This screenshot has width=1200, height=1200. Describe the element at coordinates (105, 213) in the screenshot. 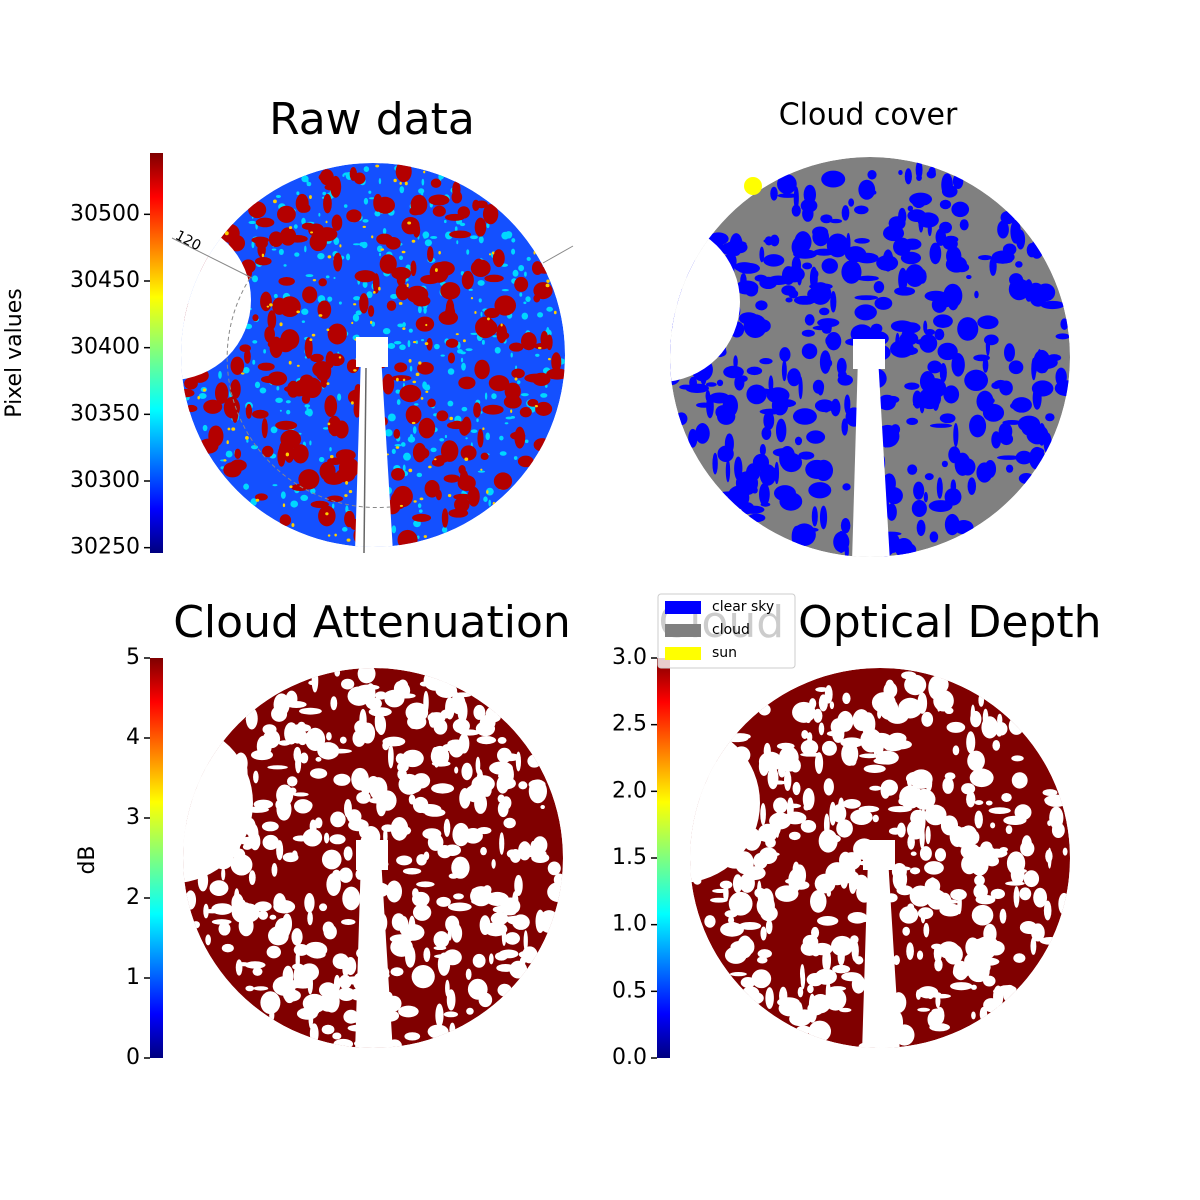

I see `colorbar-tick-label: 30500` at that location.